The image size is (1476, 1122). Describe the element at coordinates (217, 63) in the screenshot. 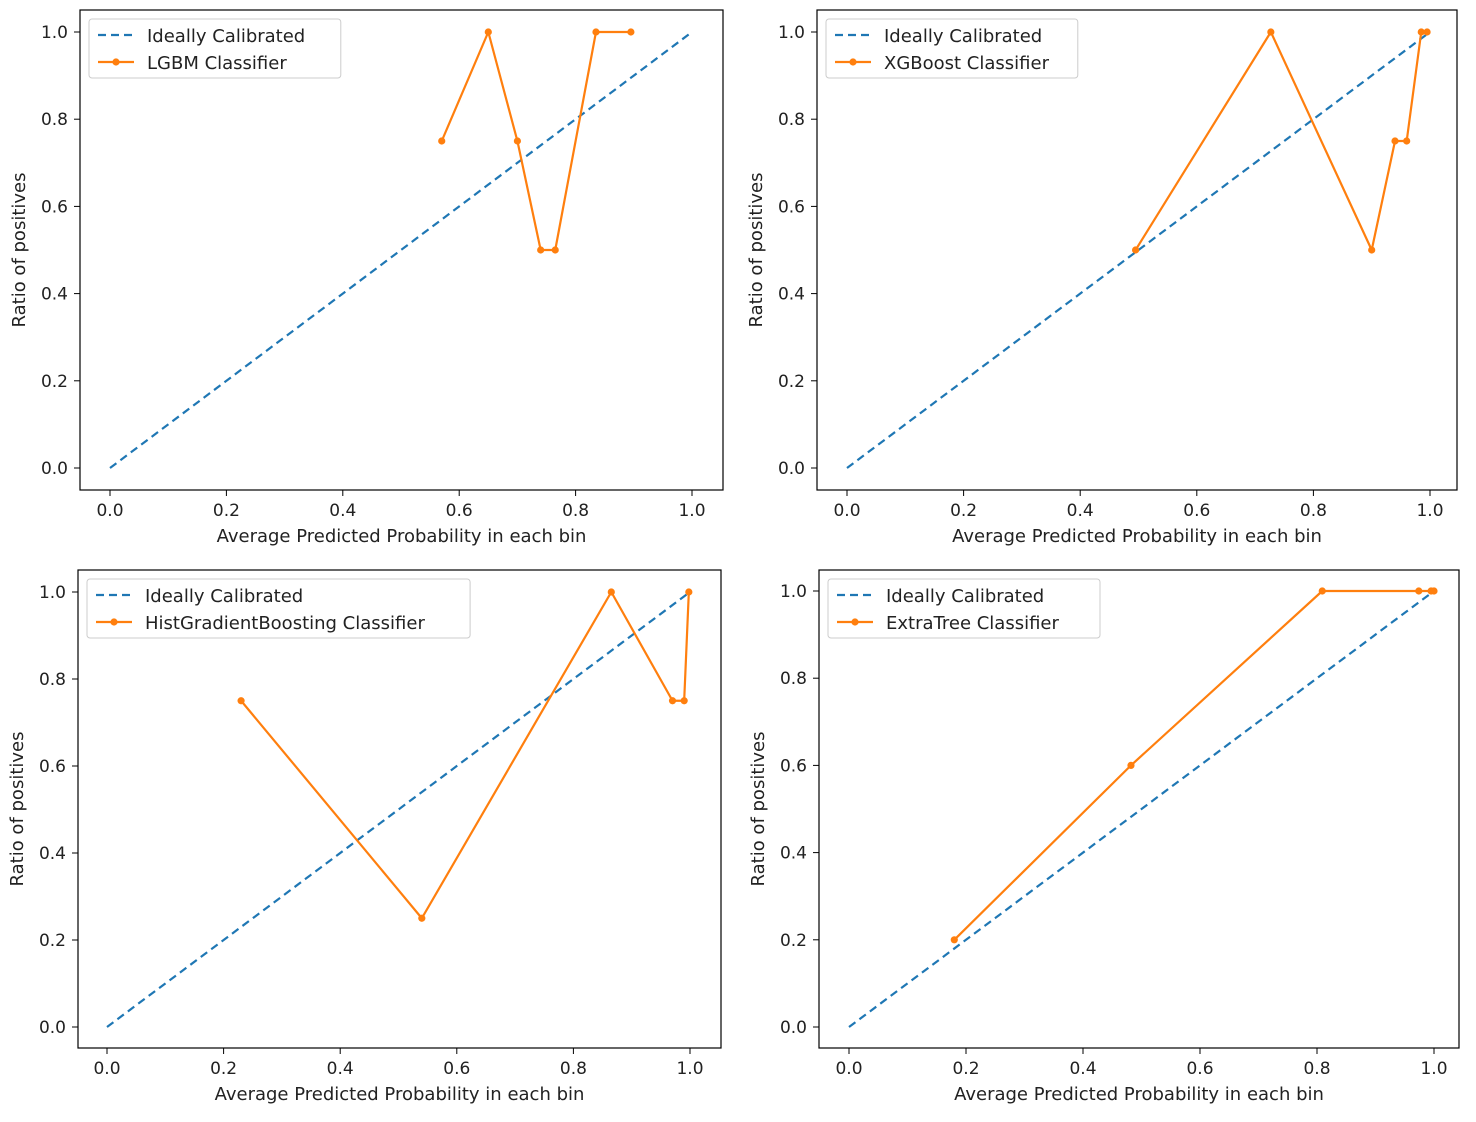

I see `legend-model-label: LGBM Classifier` at that location.